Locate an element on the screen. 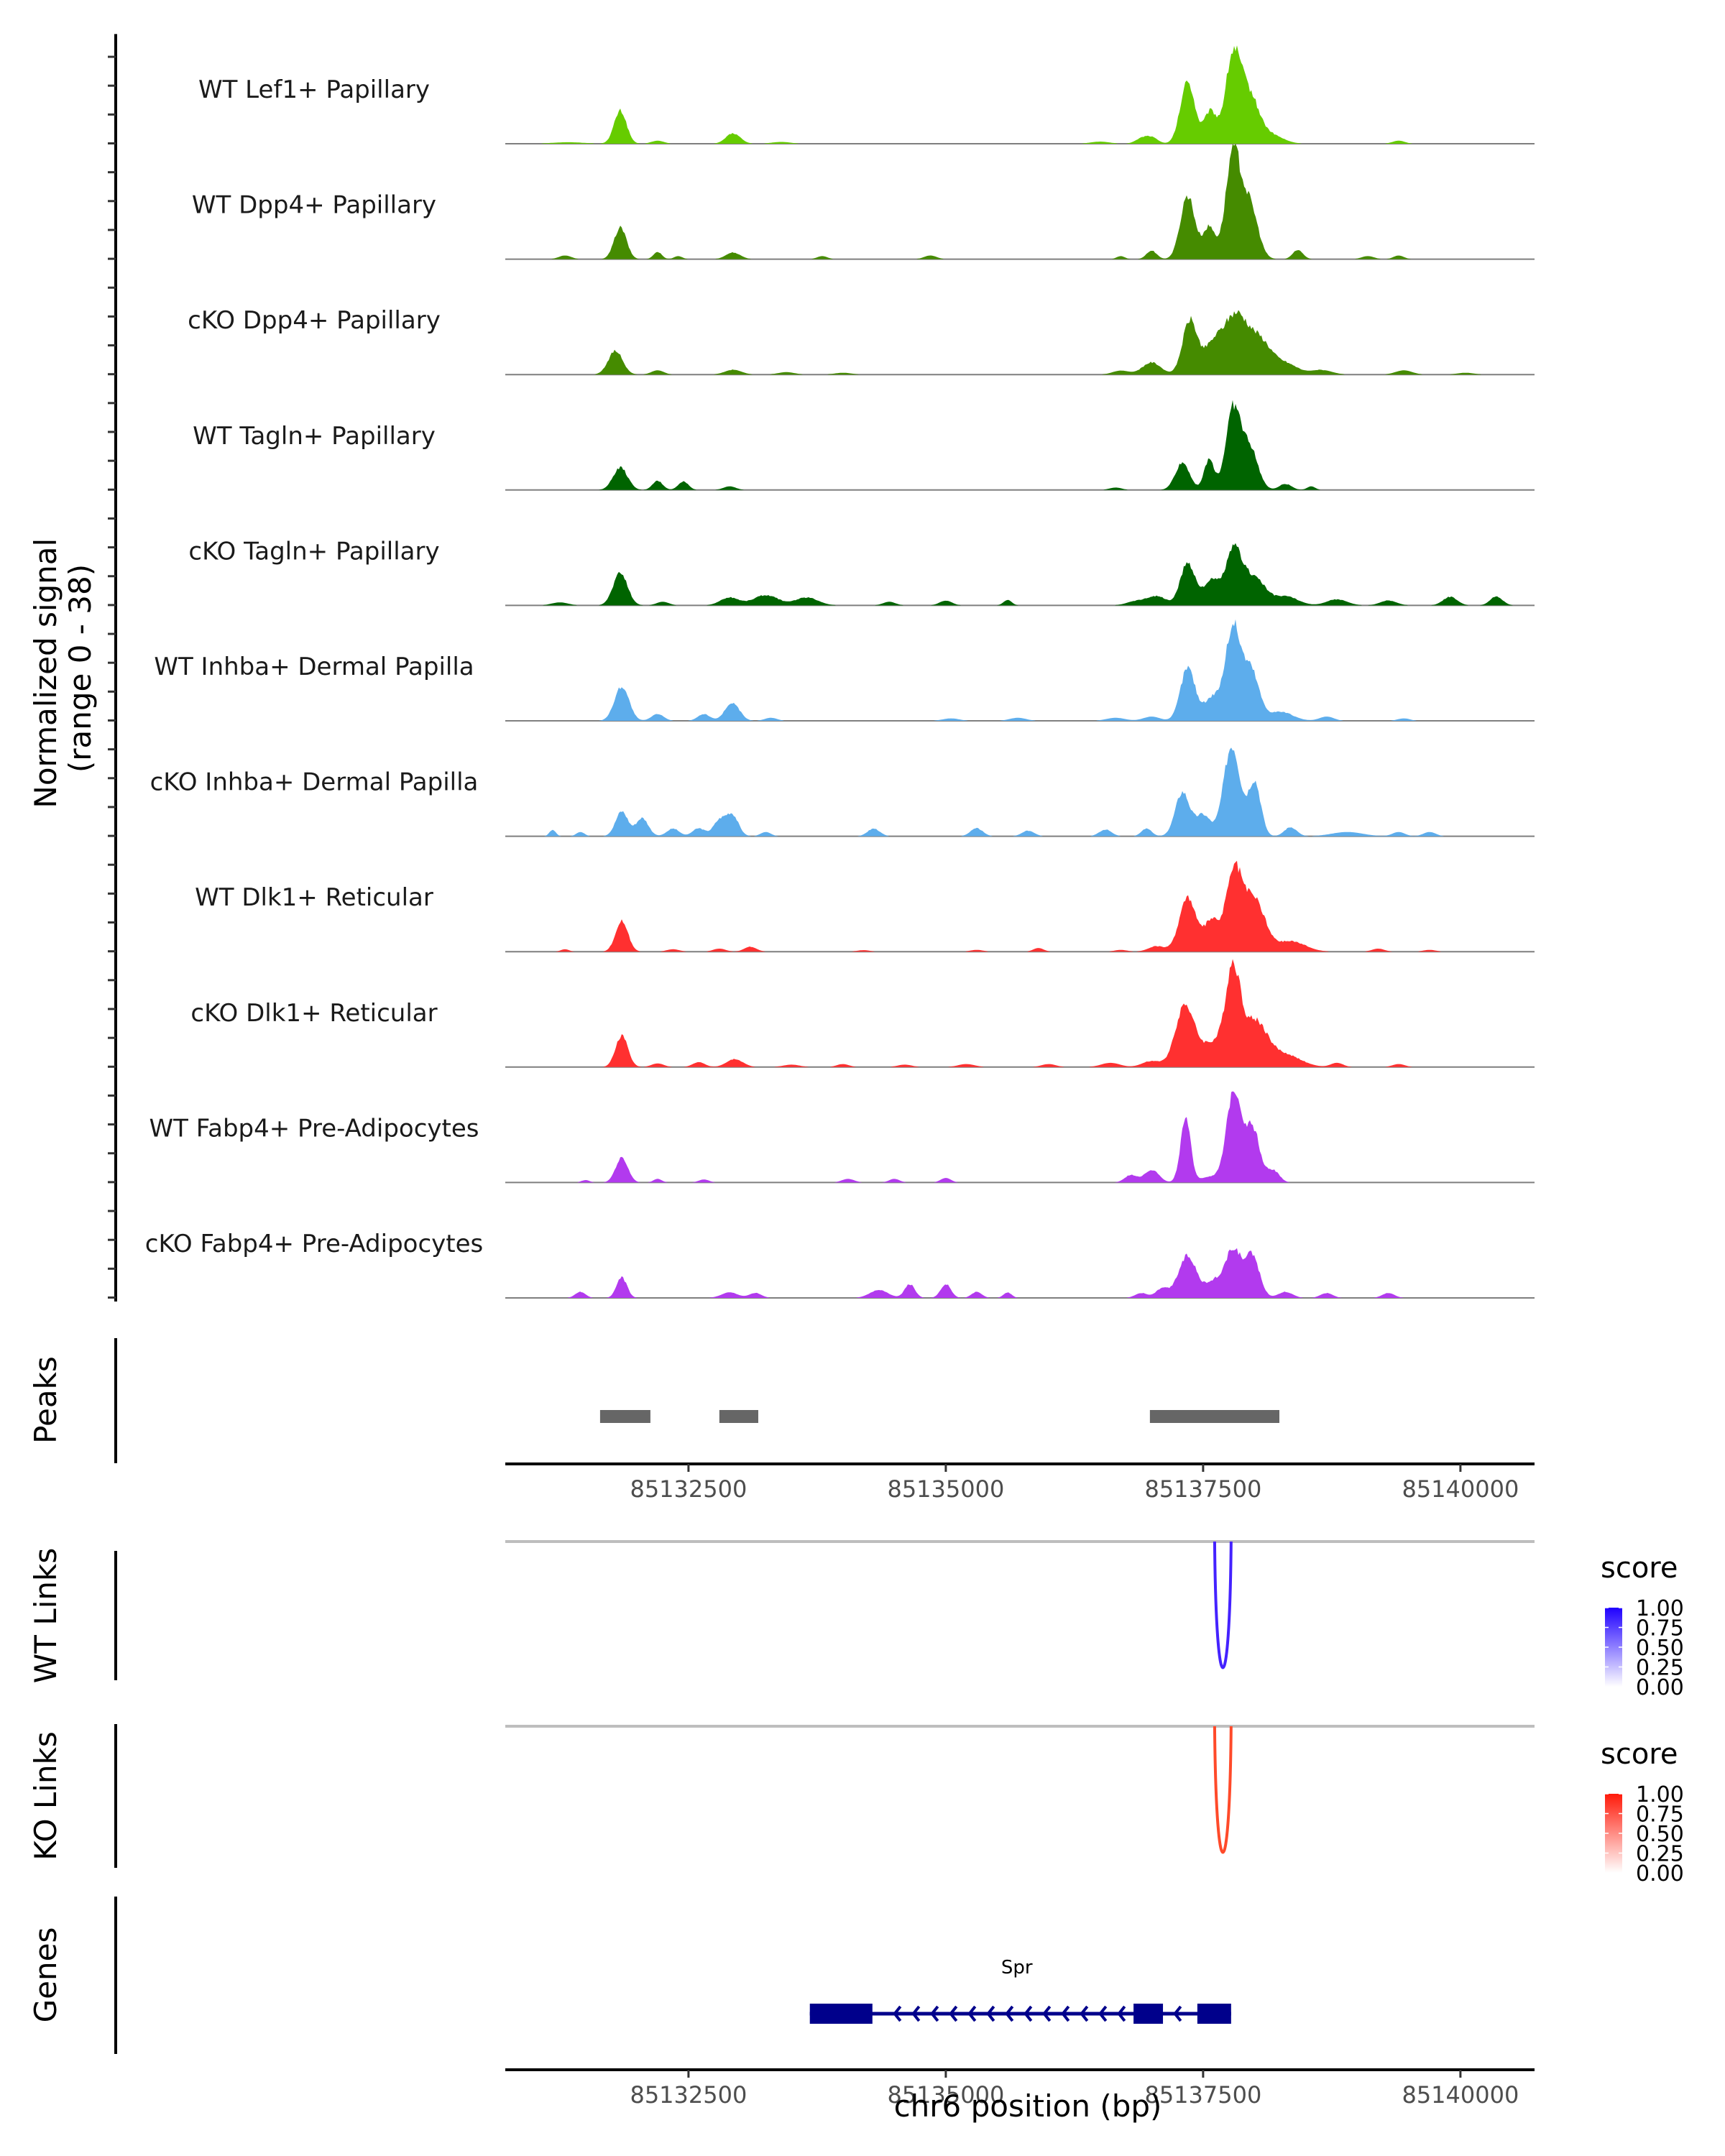  peaks-x-tick-label: 85140000 is located at coordinates (1460, 1489).